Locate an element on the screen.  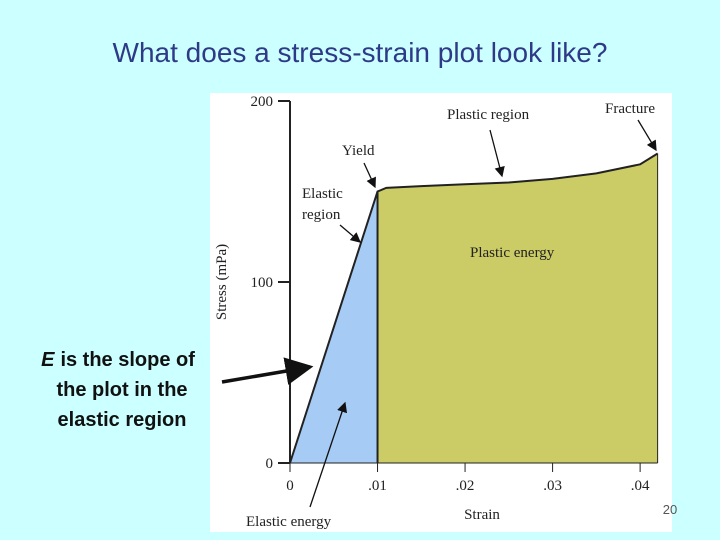
side-note-emphasis: E is located at coordinates (48, 360).